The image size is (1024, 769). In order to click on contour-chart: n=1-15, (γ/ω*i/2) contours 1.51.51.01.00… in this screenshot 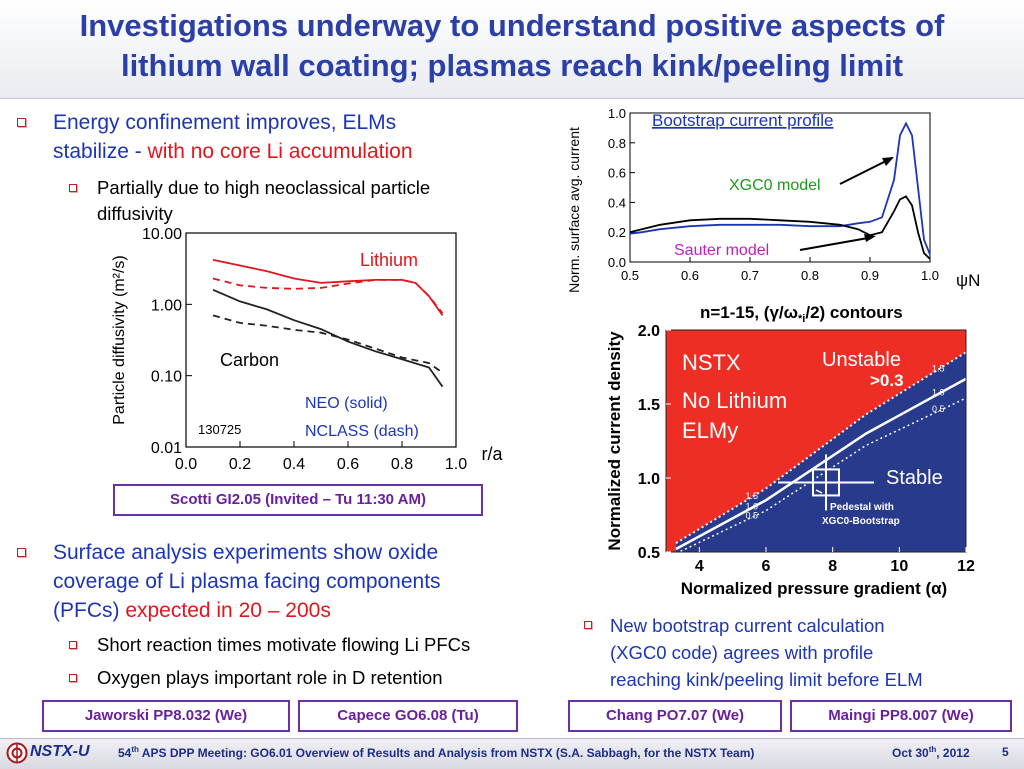, I will do `click(790, 450)`.